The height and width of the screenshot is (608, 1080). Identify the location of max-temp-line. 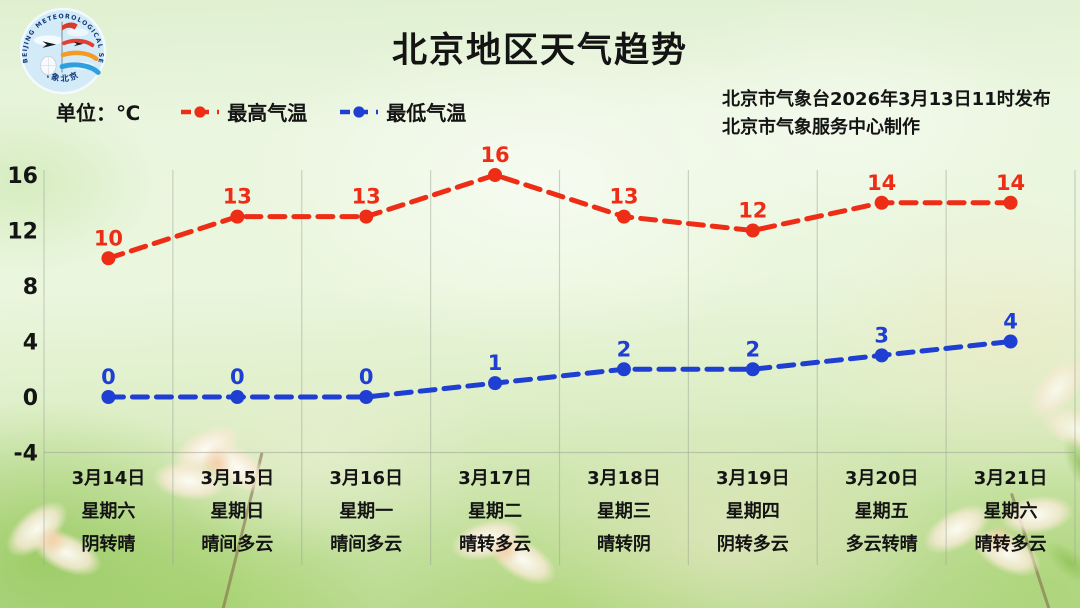
(559, 216).